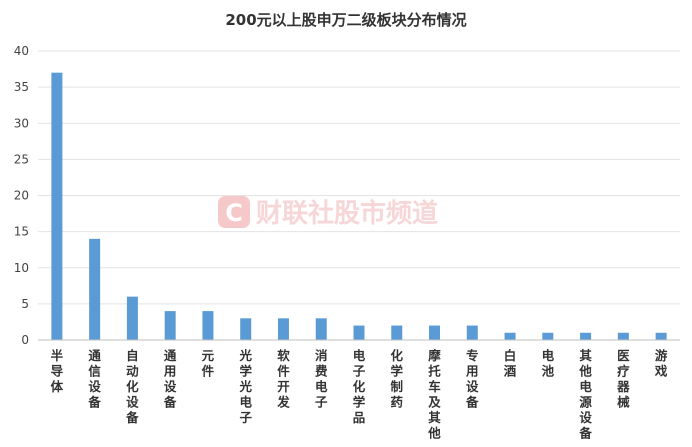 The width and height of the screenshot is (692, 447). Describe the element at coordinates (585, 394) in the screenshot. I see `x-category-label: 其他电源设备` at that location.